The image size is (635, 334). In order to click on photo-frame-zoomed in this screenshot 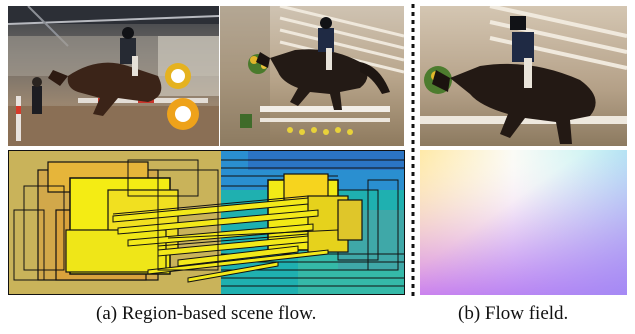, I will do `click(523, 76)`.